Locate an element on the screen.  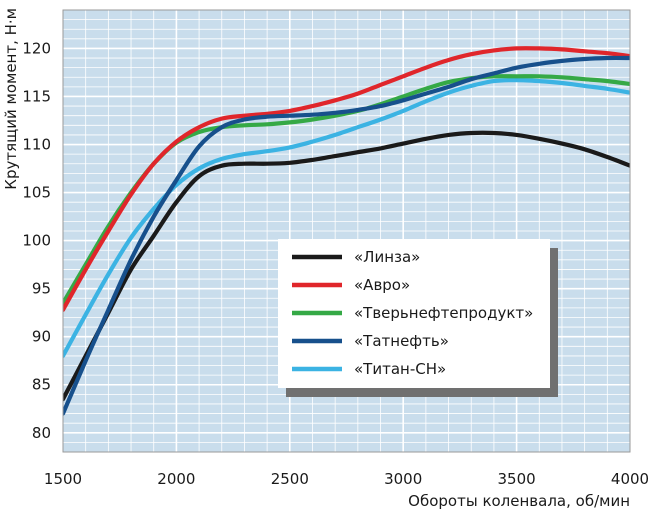
legend-label: «Титан-СН» is located at coordinates (400, 369).